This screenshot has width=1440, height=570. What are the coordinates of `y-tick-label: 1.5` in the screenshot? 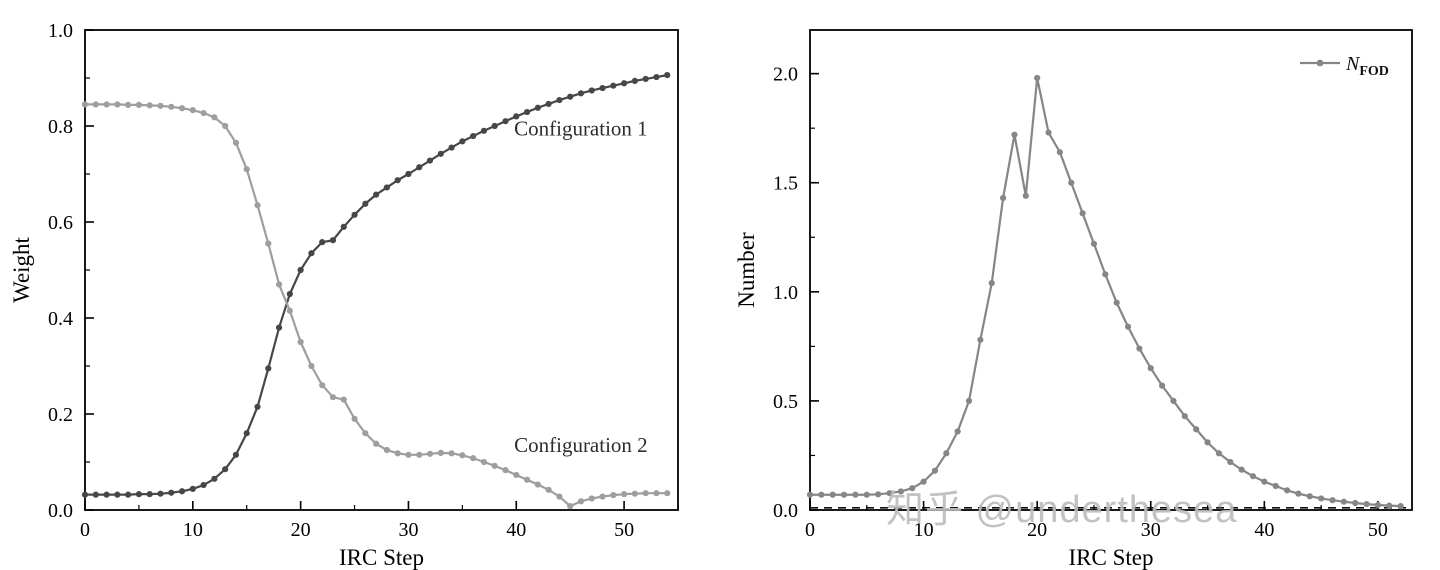 It's located at (785, 184).